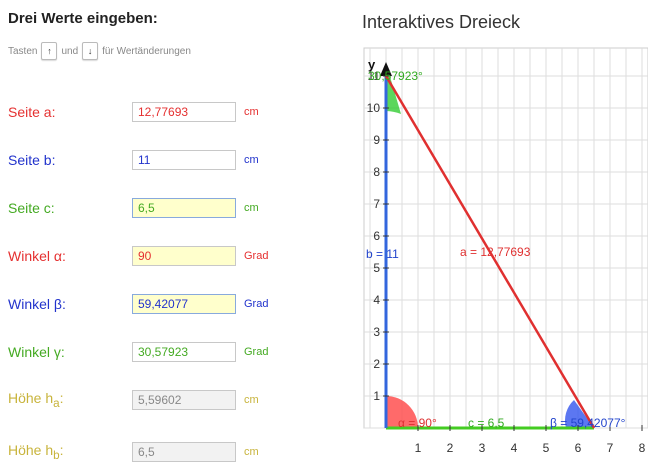  I want to click on hint-suffix: für Wertänderungen, so click(146, 51).